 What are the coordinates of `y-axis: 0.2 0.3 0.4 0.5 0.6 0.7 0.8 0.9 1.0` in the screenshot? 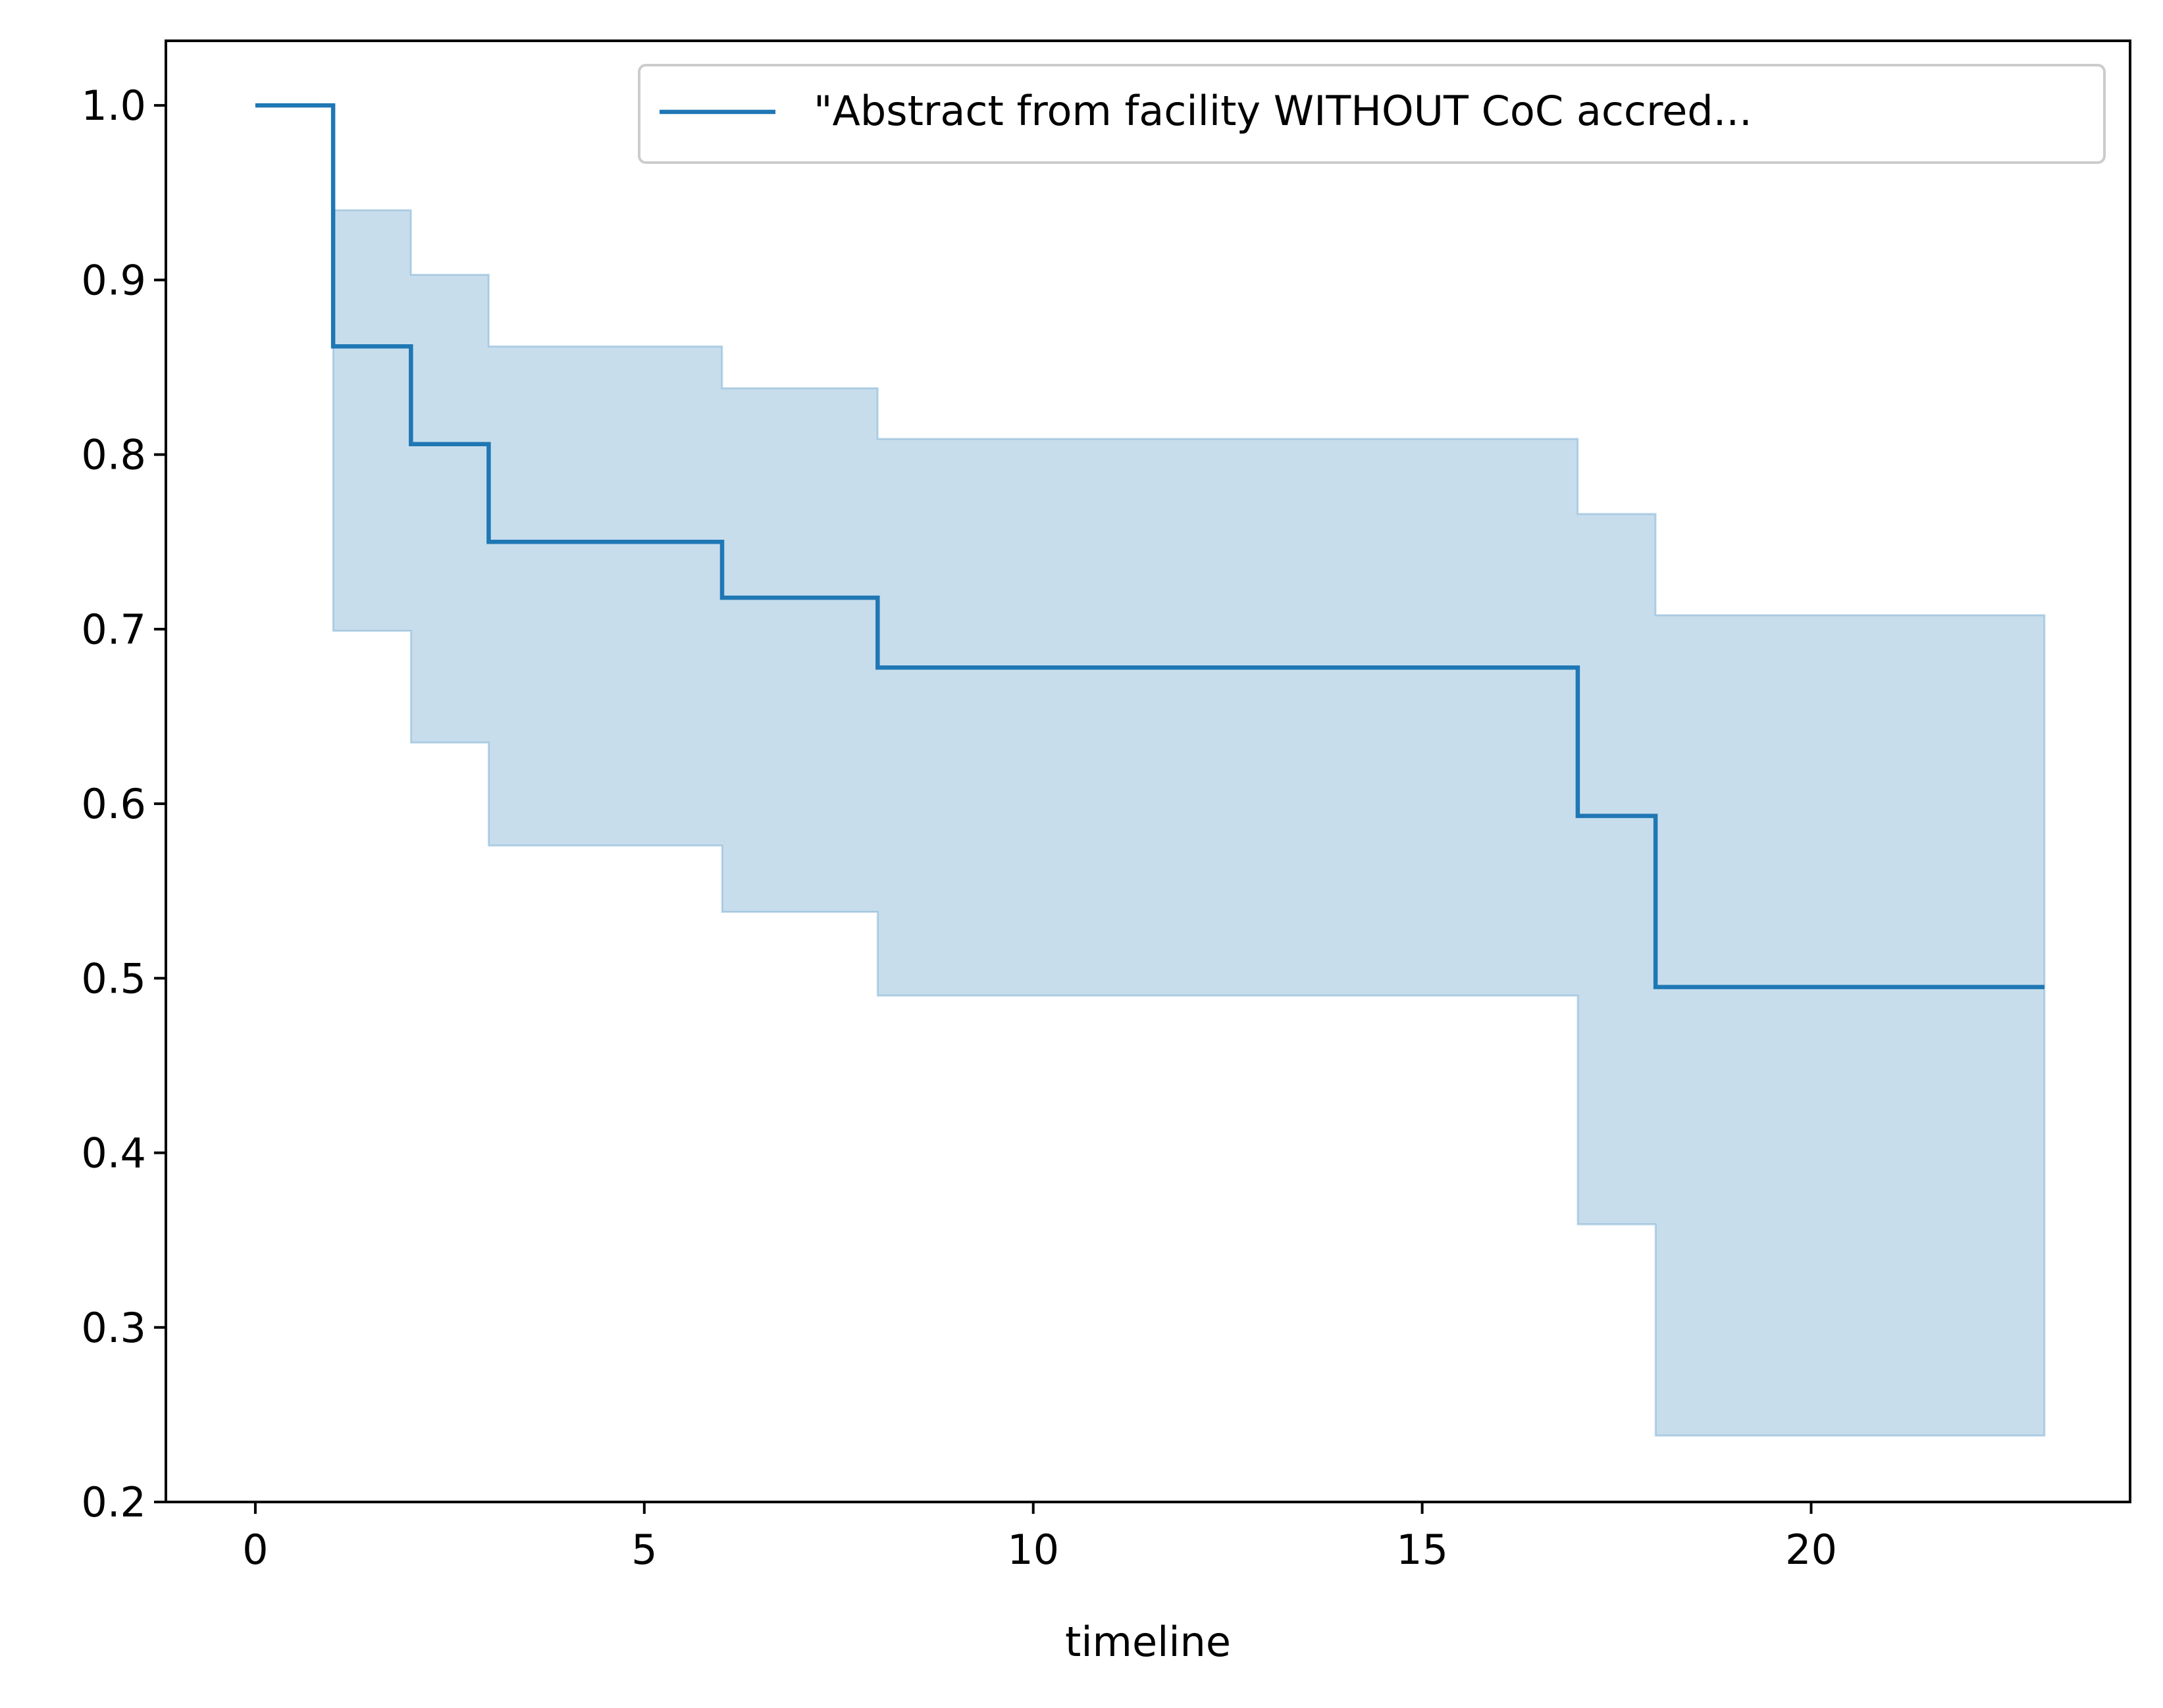 It's located at (124, 804).